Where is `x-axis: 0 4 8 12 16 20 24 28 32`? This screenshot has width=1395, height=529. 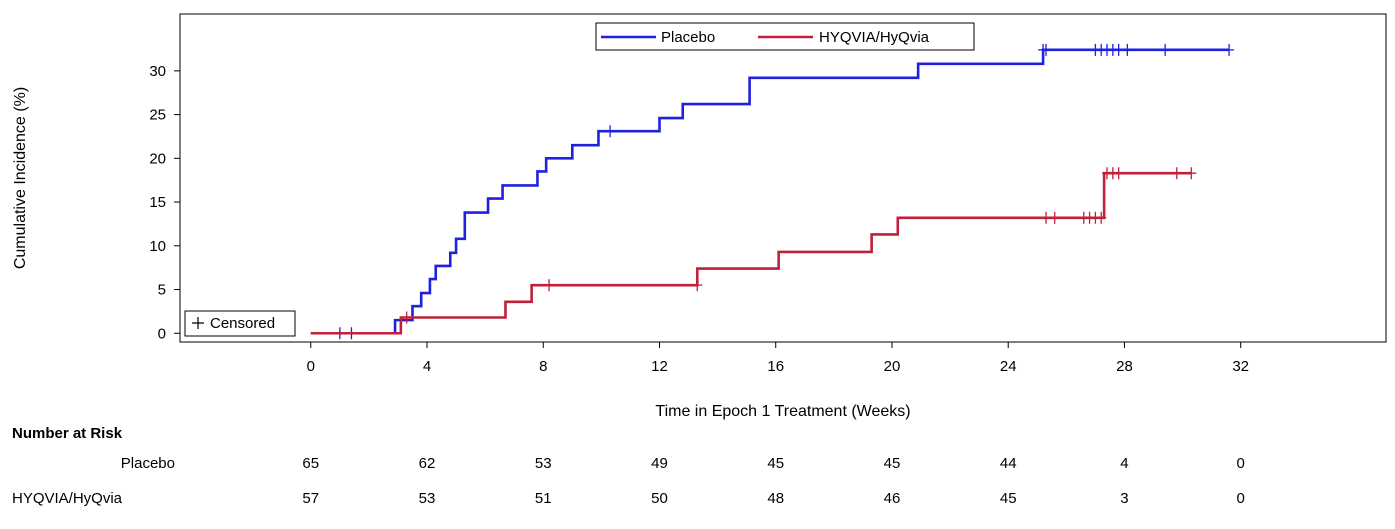 x-axis: 0 4 8 12 16 20 24 28 32 is located at coordinates (778, 358).